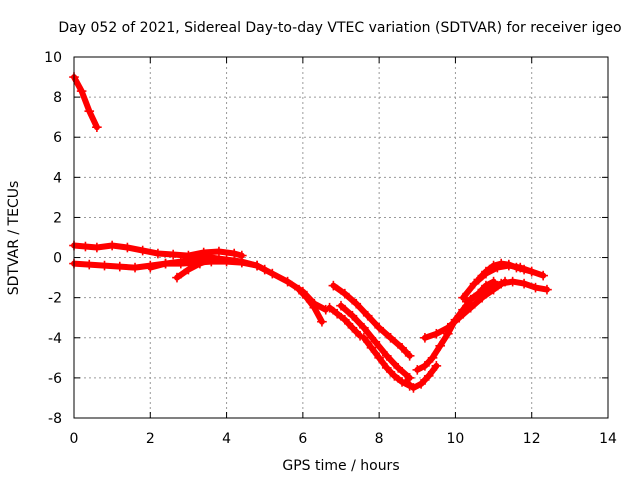 The image size is (640, 480). Describe the element at coordinates (55, 419) in the screenshot. I see `y-tick-label: -8` at that location.